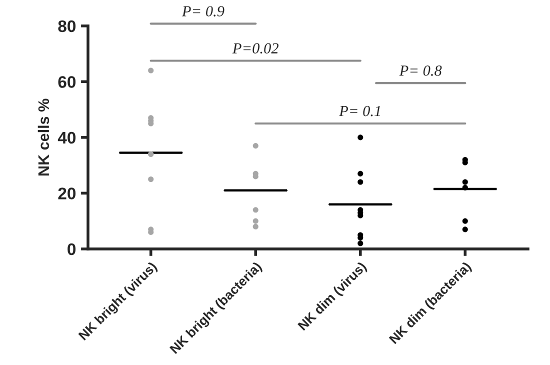 The width and height of the screenshot is (550, 365). Describe the element at coordinates (44, 137) in the screenshot. I see `y-axis-title: NK cells %` at that location.